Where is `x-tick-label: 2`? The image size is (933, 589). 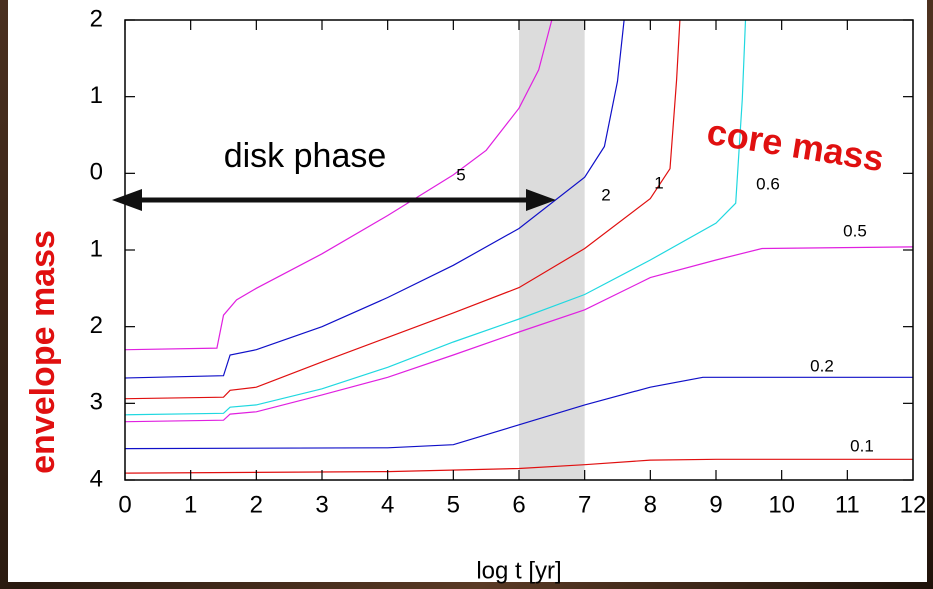 x-tick-label: 2 is located at coordinates (256, 504).